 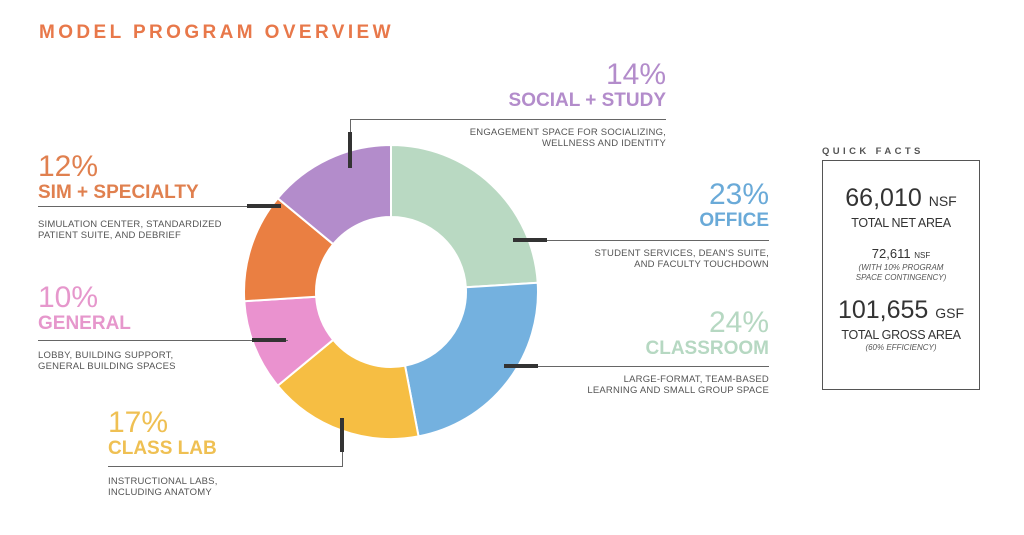 I want to click on net-area-label: TOTAL NET AREA, so click(x=901, y=223).